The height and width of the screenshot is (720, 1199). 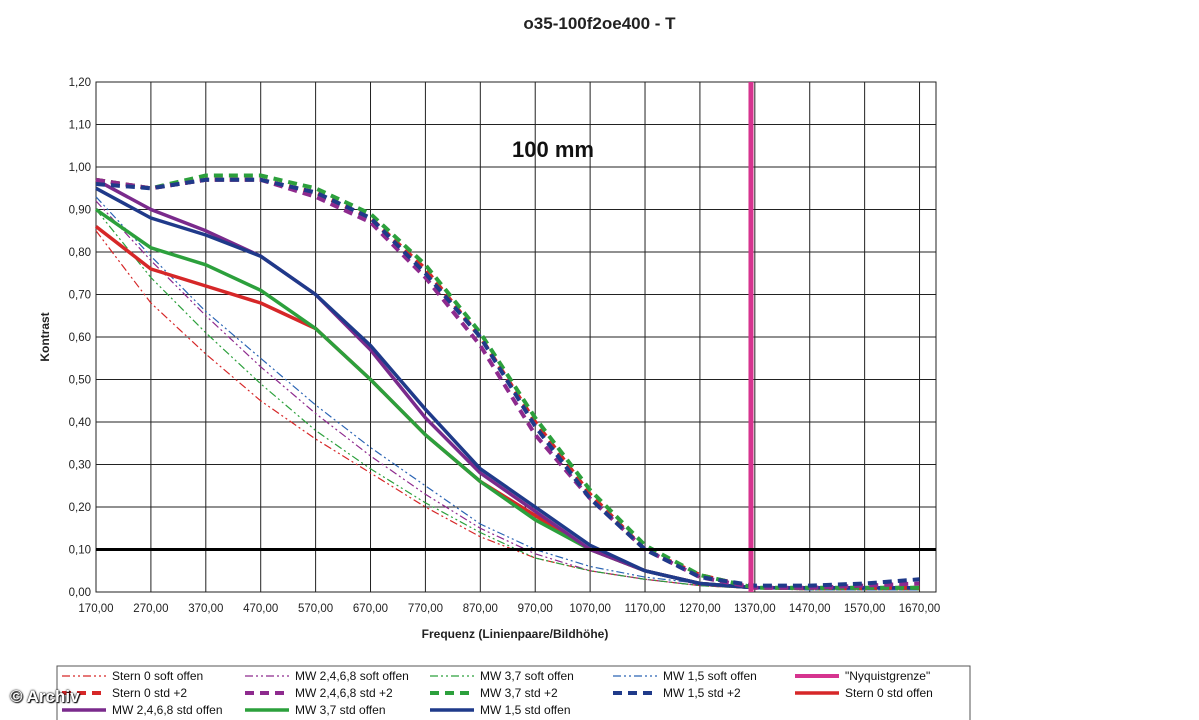 I want to click on x-tick-label: 570,00, so click(x=315, y=609).